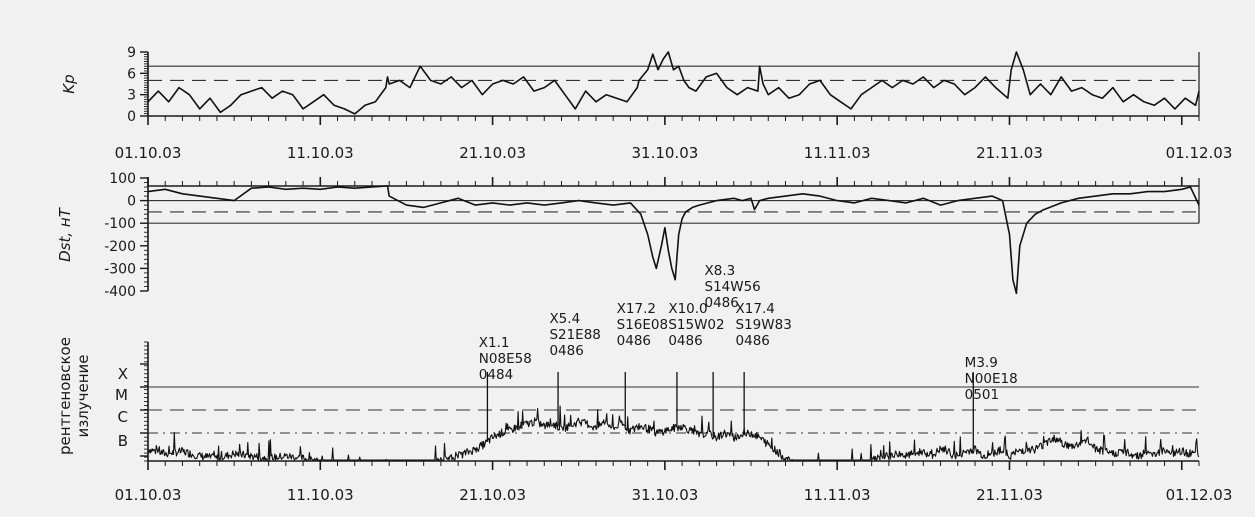  I want to click on class-label: M, so click(121, 395).